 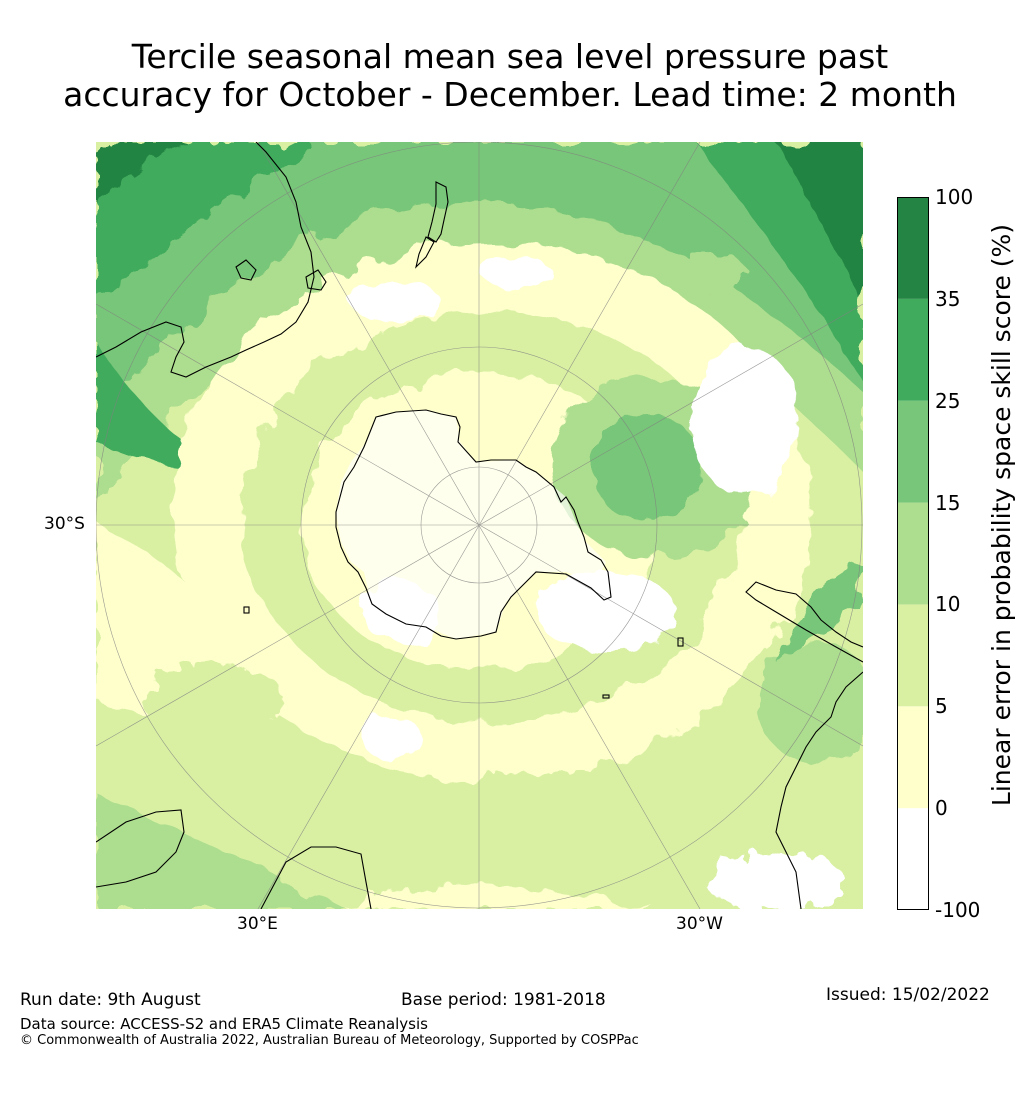 I want to click on colorbar-tick-label: 15, so click(x=948, y=502).